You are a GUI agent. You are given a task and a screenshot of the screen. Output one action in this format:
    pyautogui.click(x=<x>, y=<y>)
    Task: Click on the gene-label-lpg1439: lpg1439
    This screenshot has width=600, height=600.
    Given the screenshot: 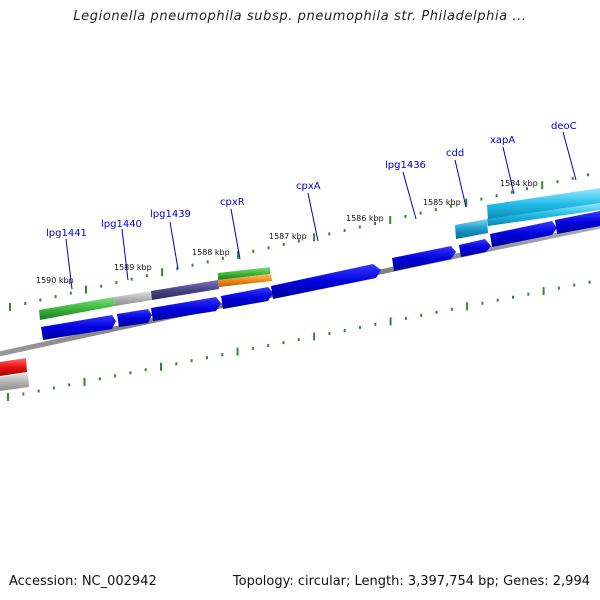 What is the action you would take?
    pyautogui.click(x=170, y=214)
    